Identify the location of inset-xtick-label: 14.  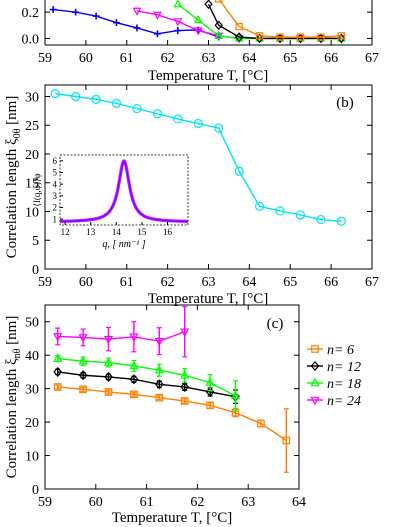
(117, 232).